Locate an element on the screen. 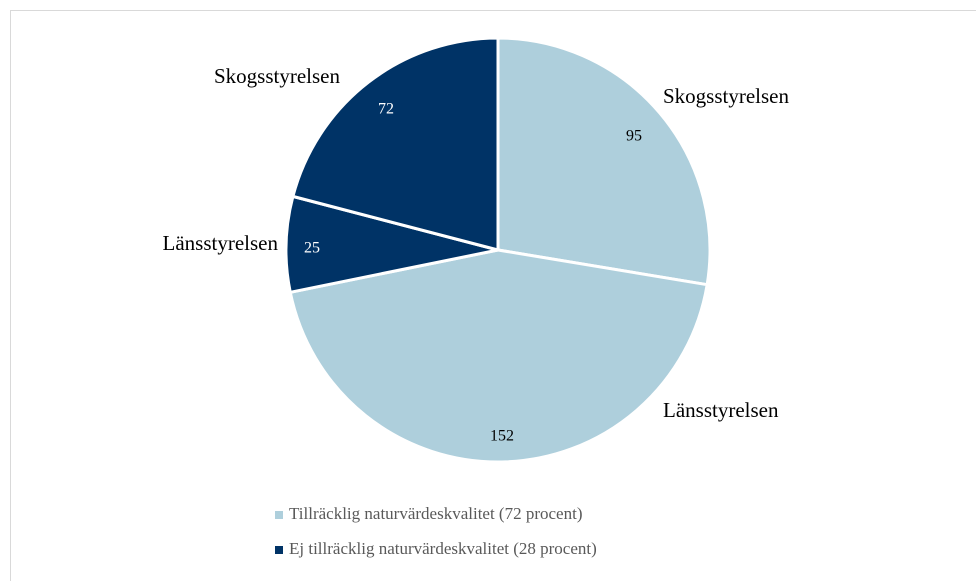 Image resolution: width=976 pixels, height=581 pixels. value-label: 152 is located at coordinates (502, 436).